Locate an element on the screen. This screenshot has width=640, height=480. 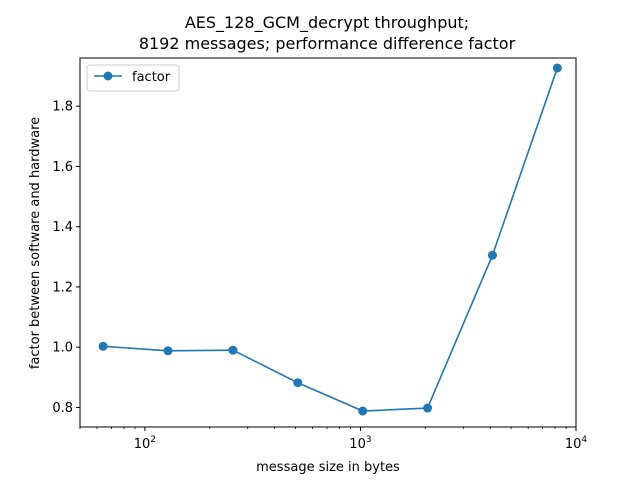
legend: factor is located at coordinates (133, 78).